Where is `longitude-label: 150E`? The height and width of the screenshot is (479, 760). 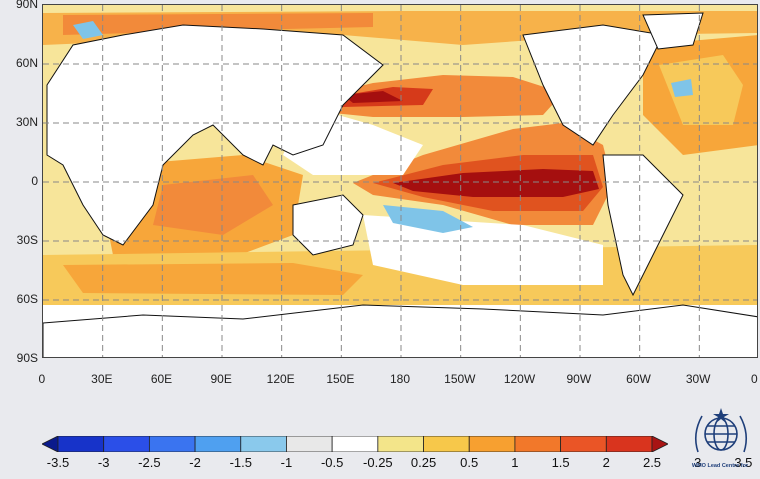
longitude-label: 150E is located at coordinates (340, 379).